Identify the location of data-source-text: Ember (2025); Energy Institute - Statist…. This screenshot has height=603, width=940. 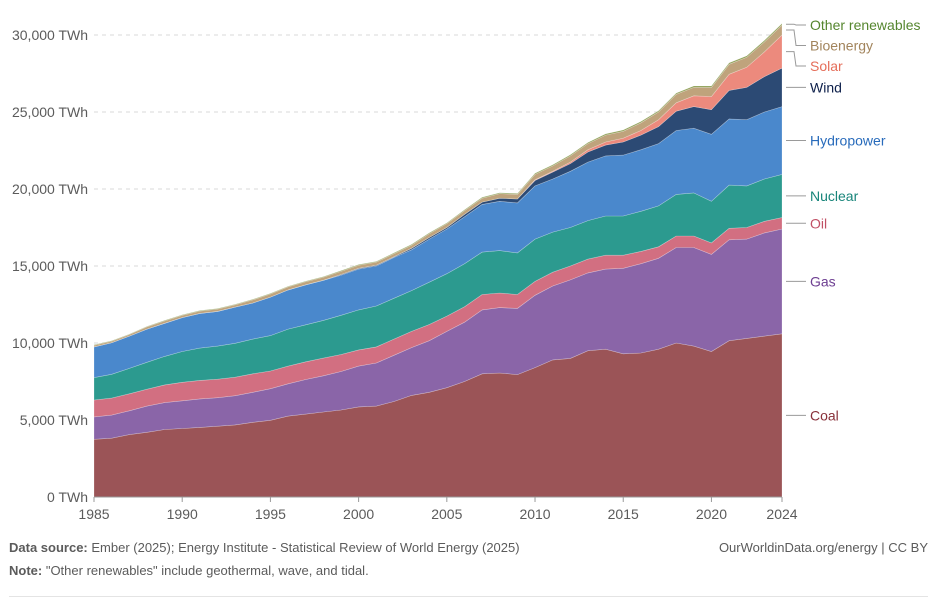
(303, 547).